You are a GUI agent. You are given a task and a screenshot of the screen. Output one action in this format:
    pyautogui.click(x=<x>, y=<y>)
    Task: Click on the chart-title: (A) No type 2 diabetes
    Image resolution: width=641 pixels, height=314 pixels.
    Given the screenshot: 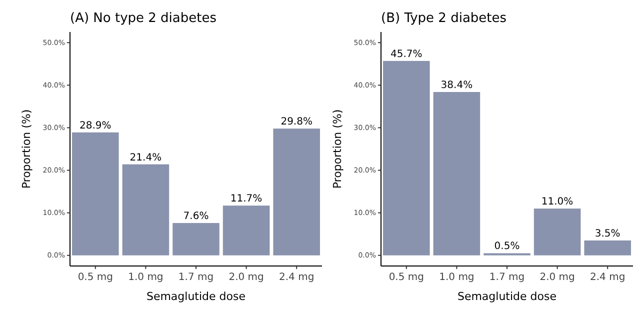 What is the action you would take?
    pyautogui.click(x=143, y=18)
    